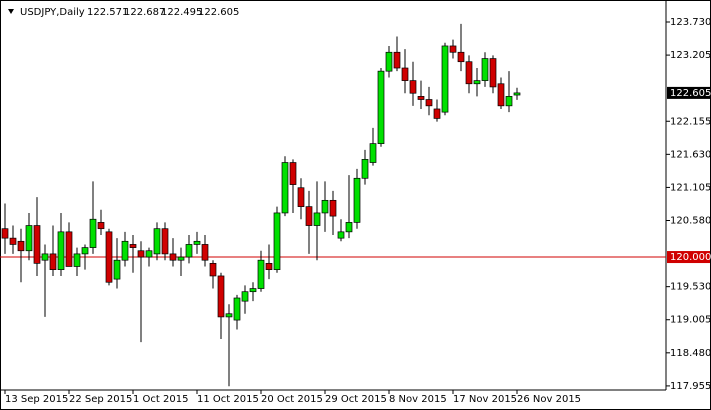 The image size is (711, 410). What do you see at coordinates (160, 399) in the screenshot?
I see `x-tick-label: 1 Oct 2015` at bounding box center [160, 399].